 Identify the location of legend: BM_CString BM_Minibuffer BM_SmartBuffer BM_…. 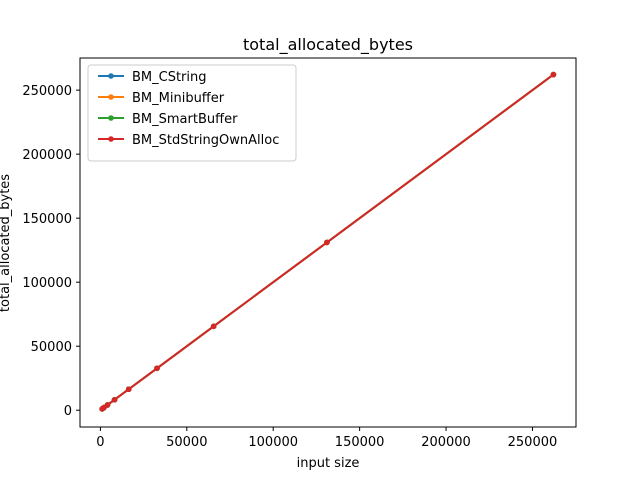
(192, 113).